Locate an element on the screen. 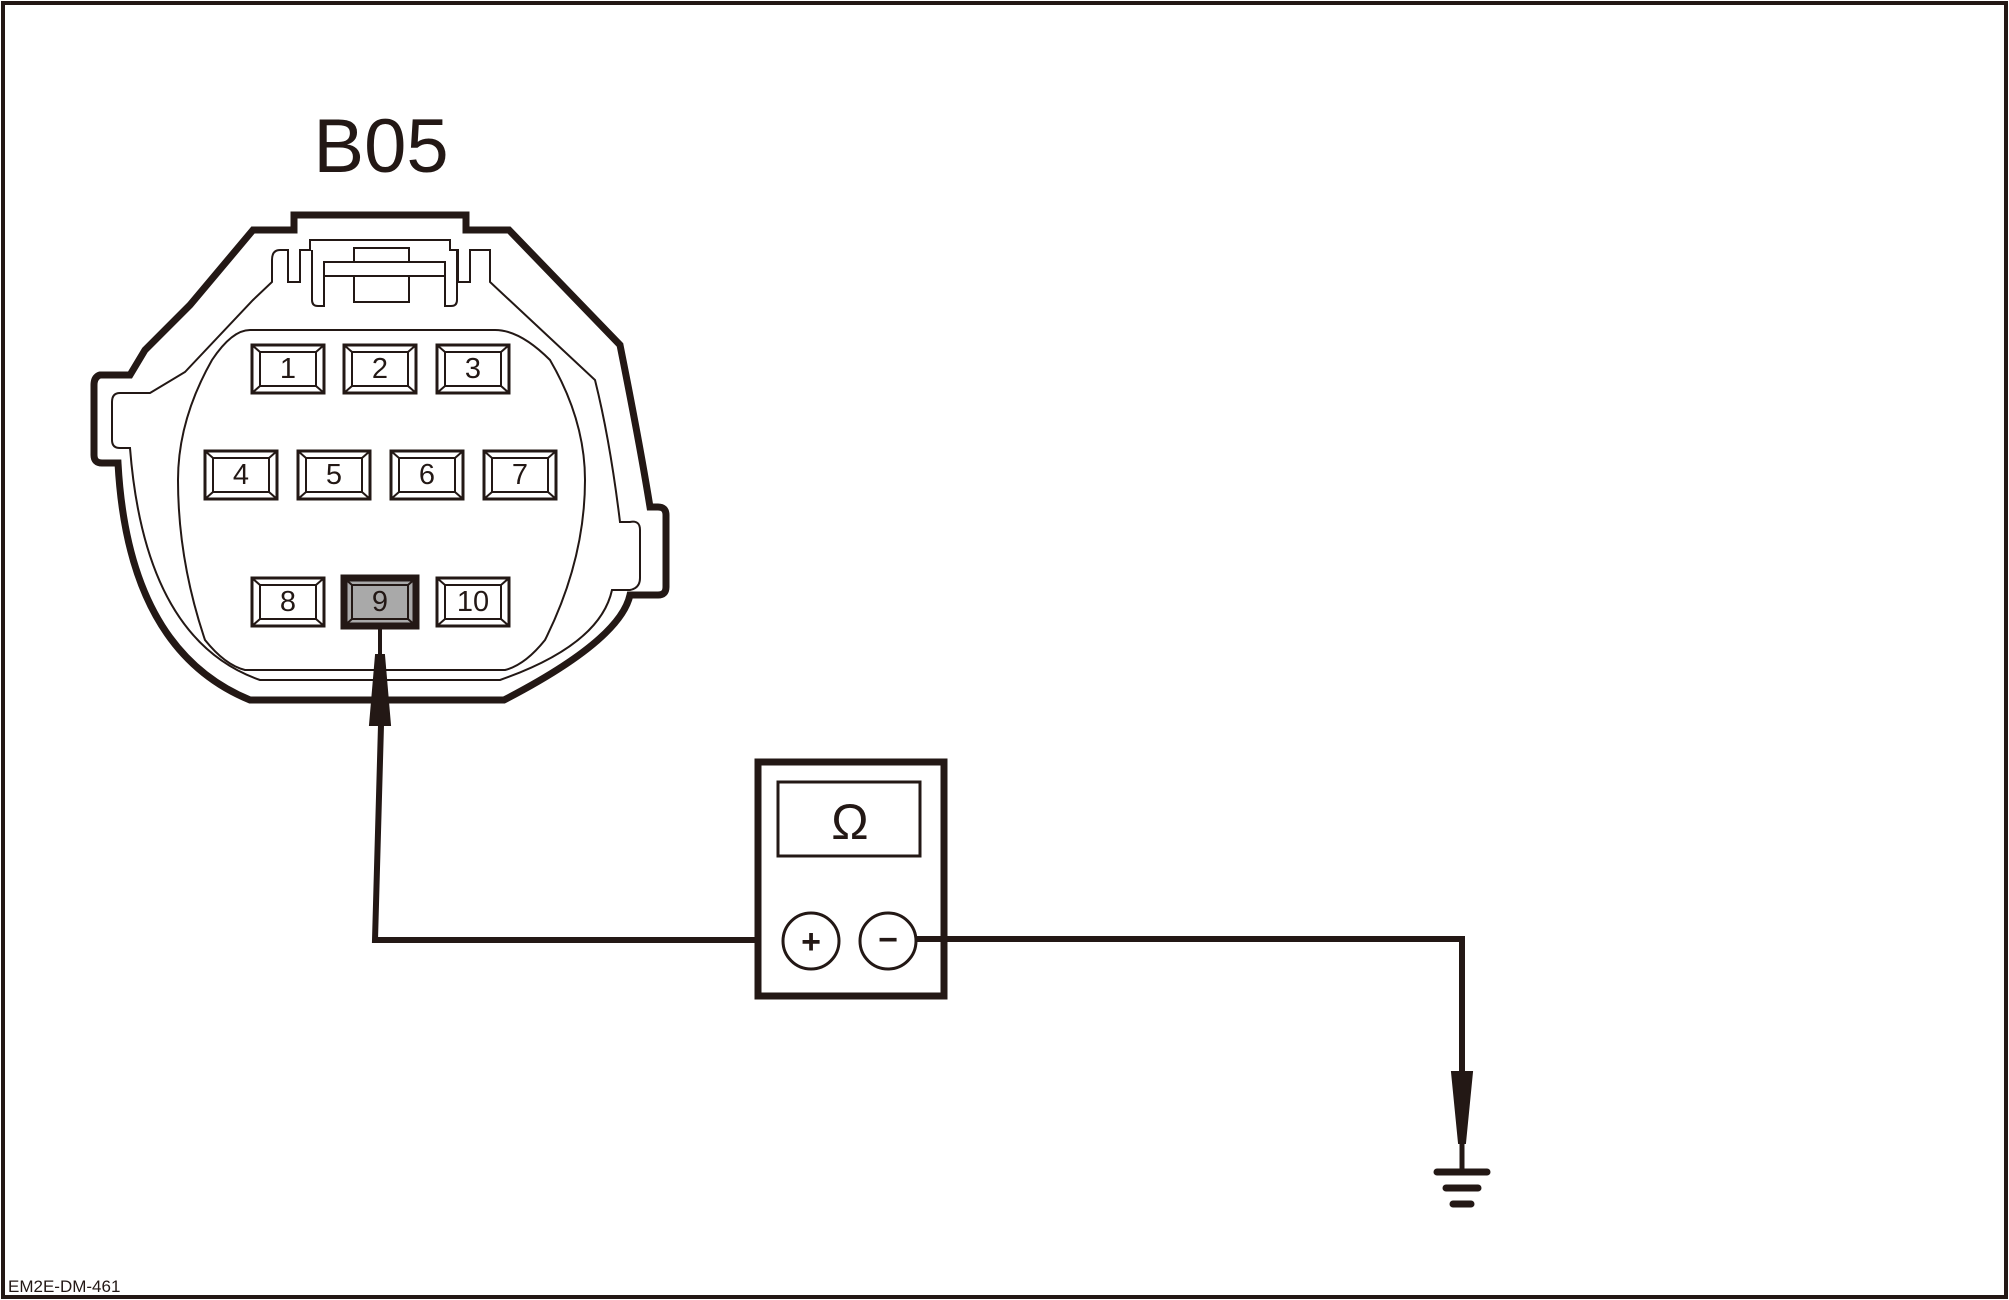 The width and height of the screenshot is (2009, 1300). connector-inner-shell is located at coordinates (376, 460).